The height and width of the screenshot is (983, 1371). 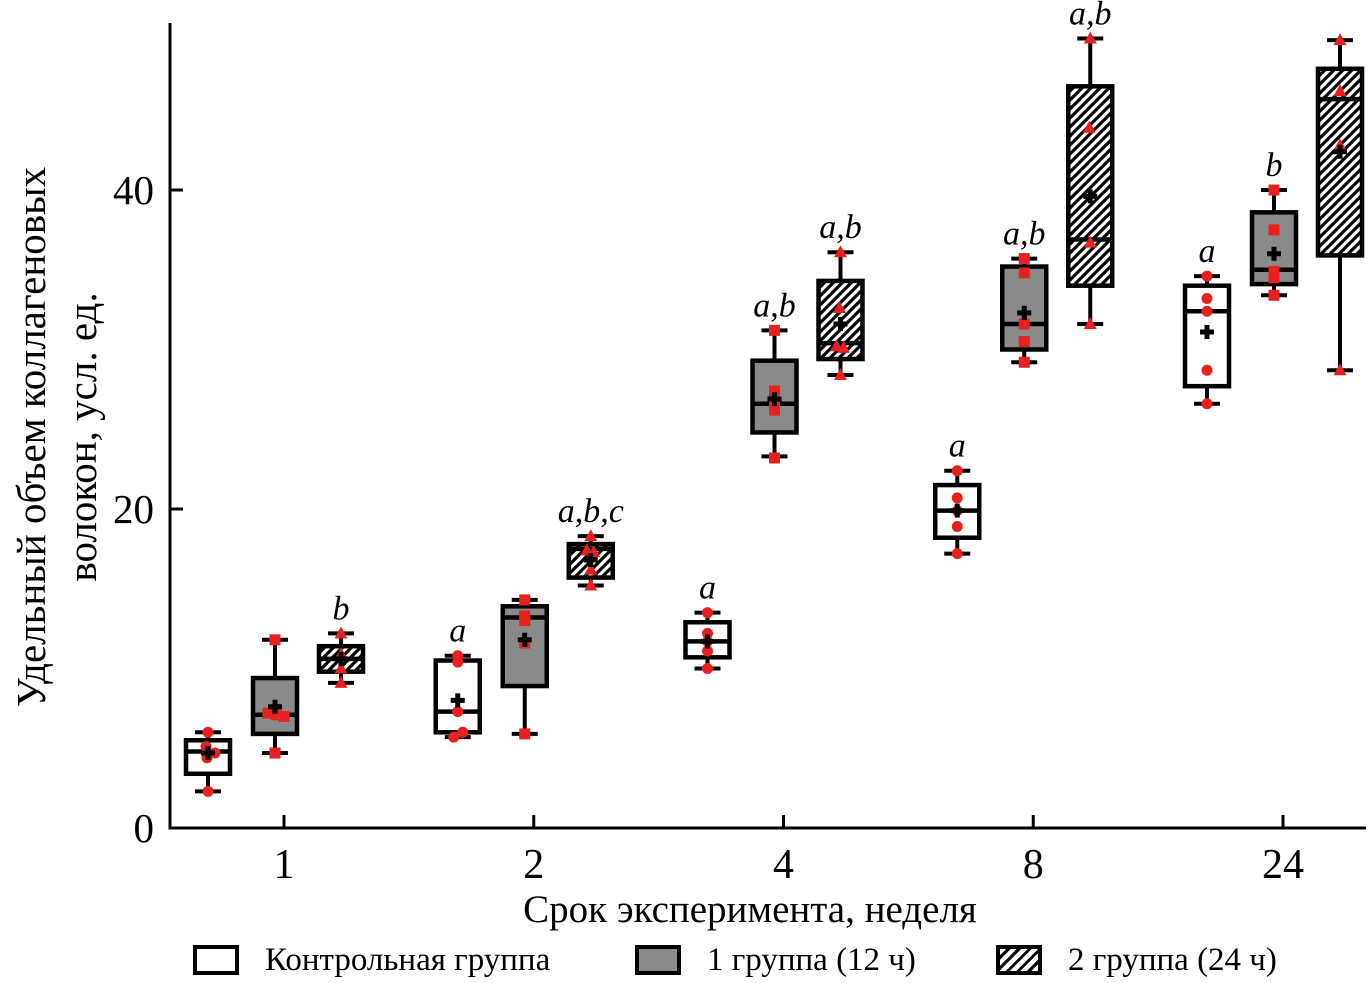 I want to click on box-control-week-24: a, so click(x=1207, y=321).